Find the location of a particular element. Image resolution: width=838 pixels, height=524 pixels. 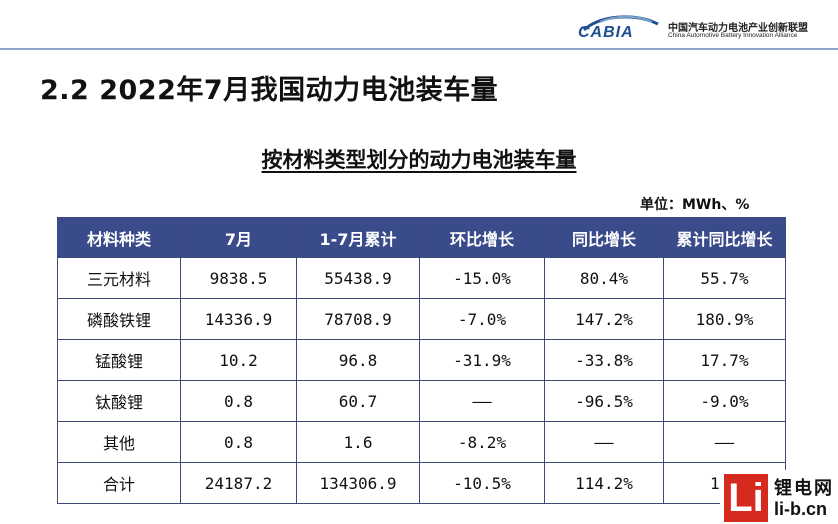

table-cell: 60.7 is located at coordinates (358, 401).